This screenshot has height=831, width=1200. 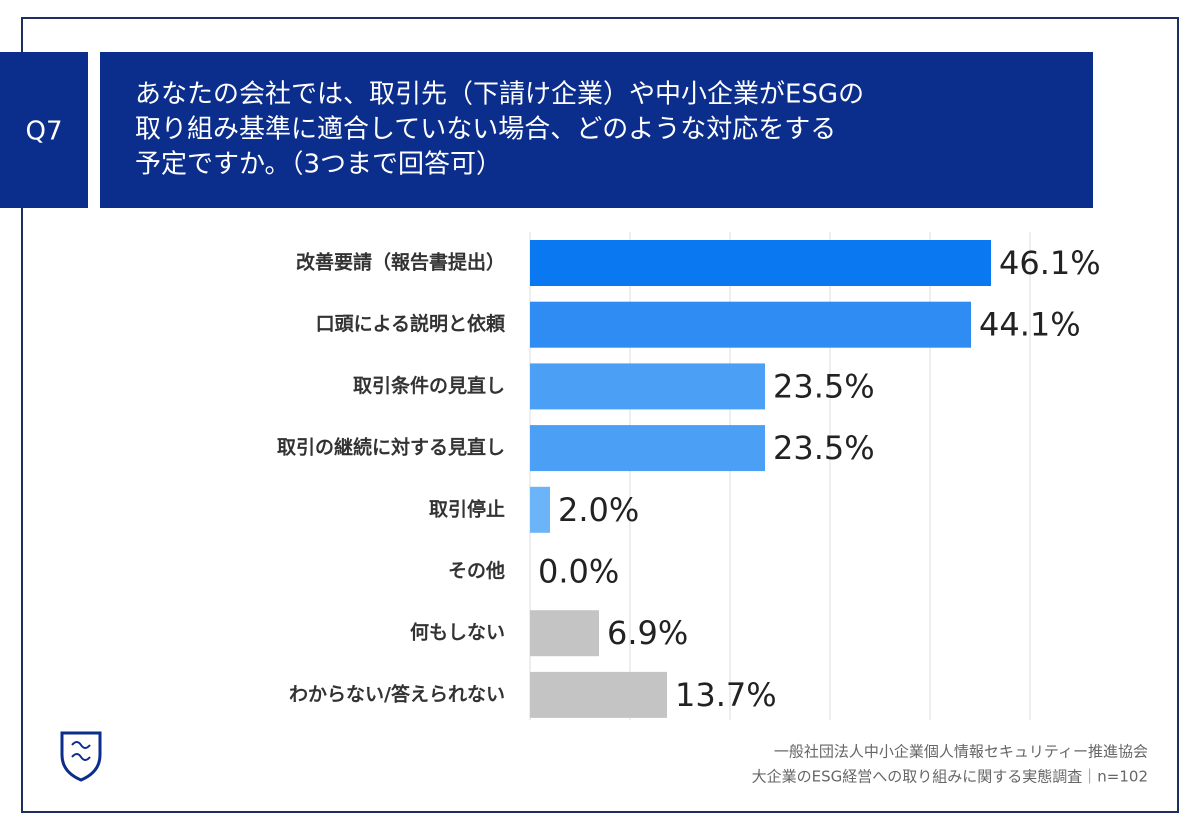 I want to click on source-text: 大企業のESG経営への取り組みに関する実態調査｜n=102, so click(x=950, y=777).